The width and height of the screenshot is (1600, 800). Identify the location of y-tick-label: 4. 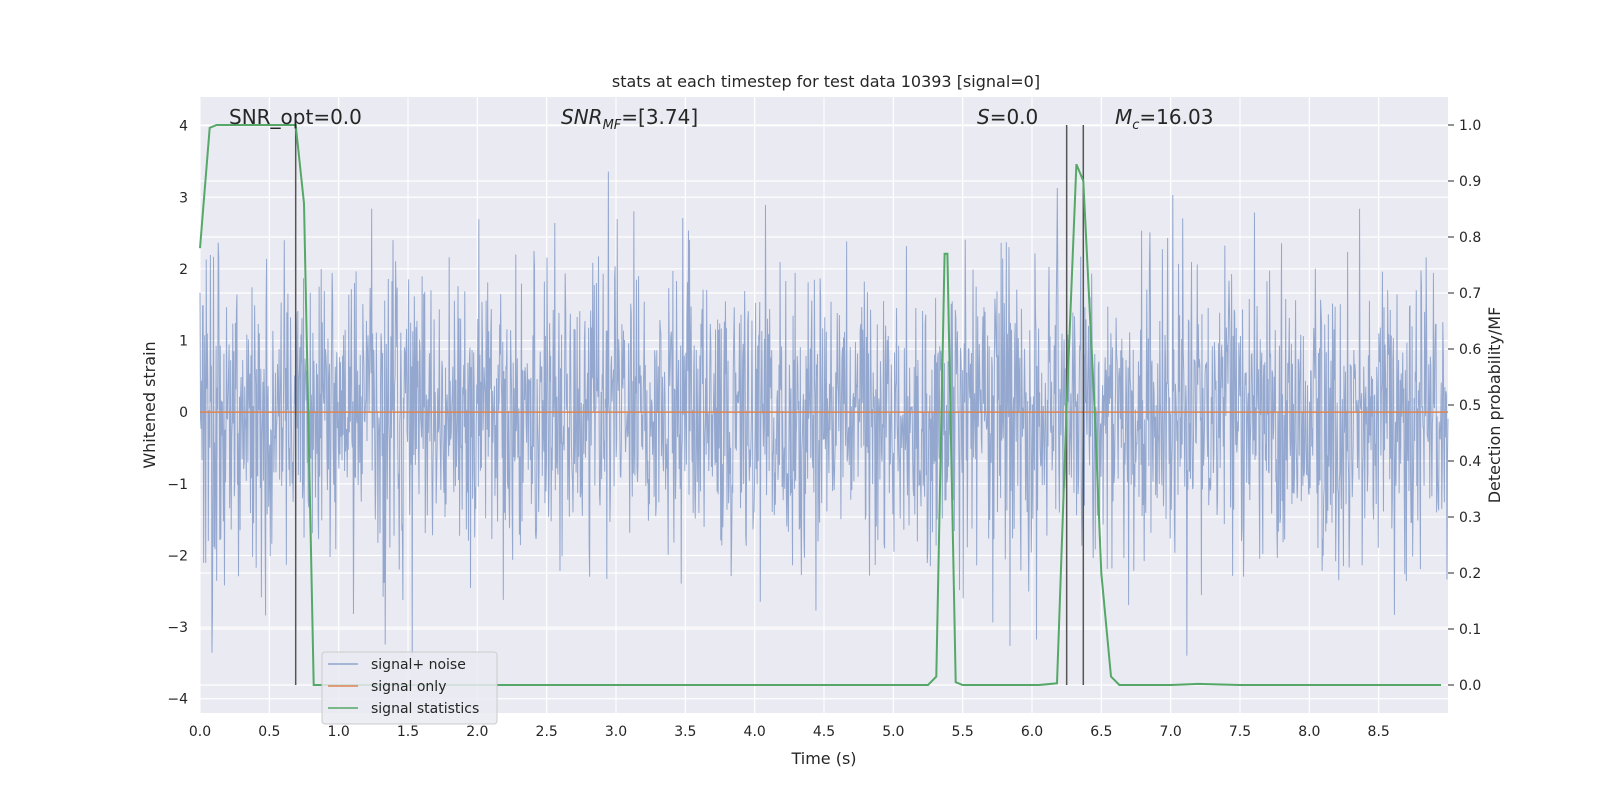
(183, 127).